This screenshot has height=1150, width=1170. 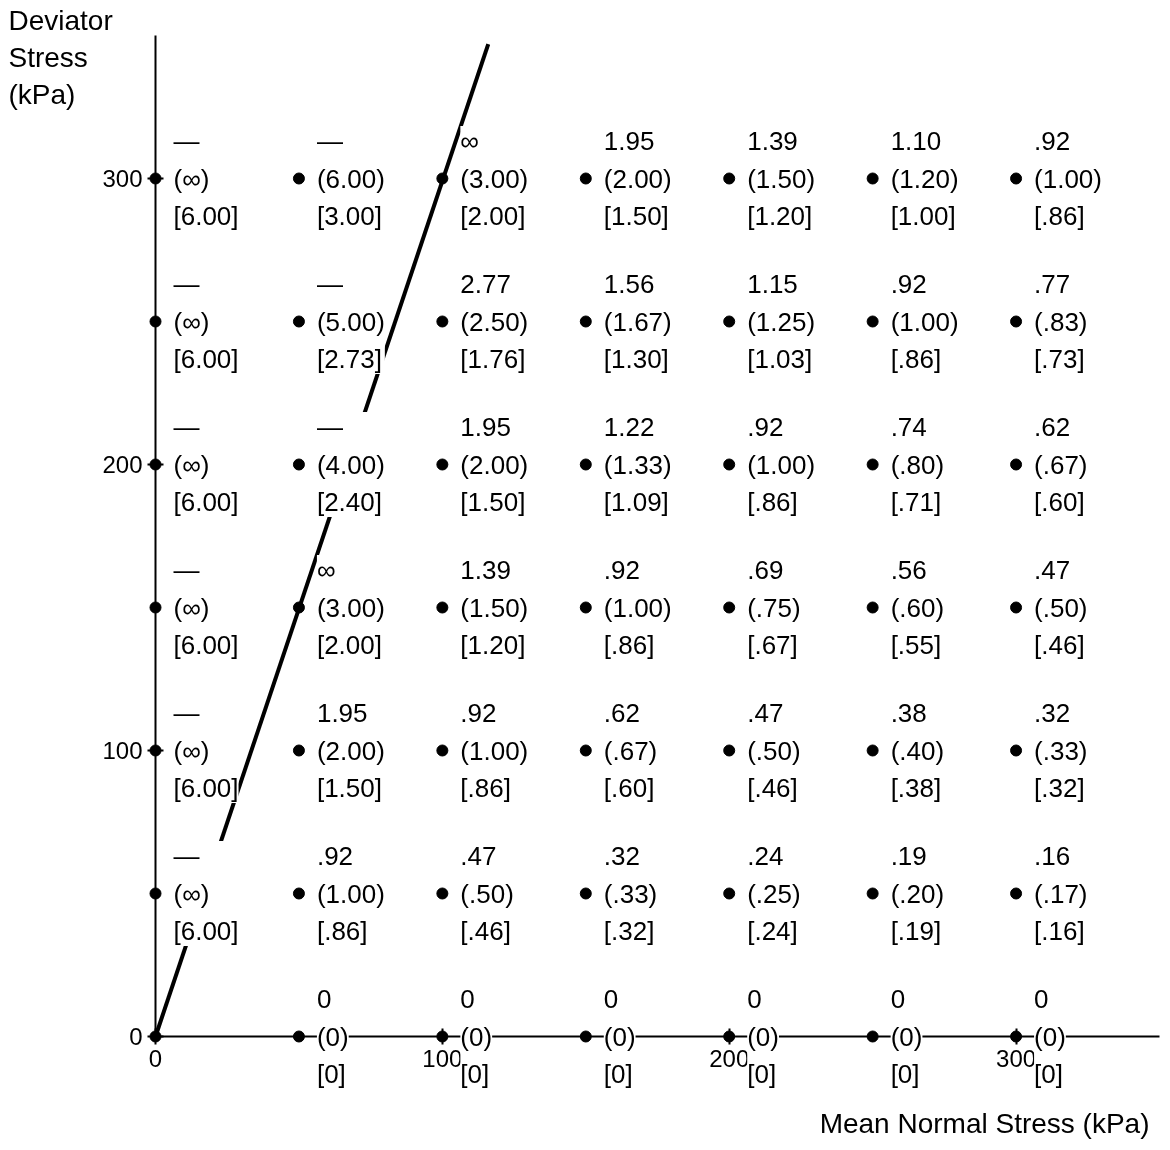 I want to click on annotation: — (5.00) [2.73], so click(x=350, y=321).